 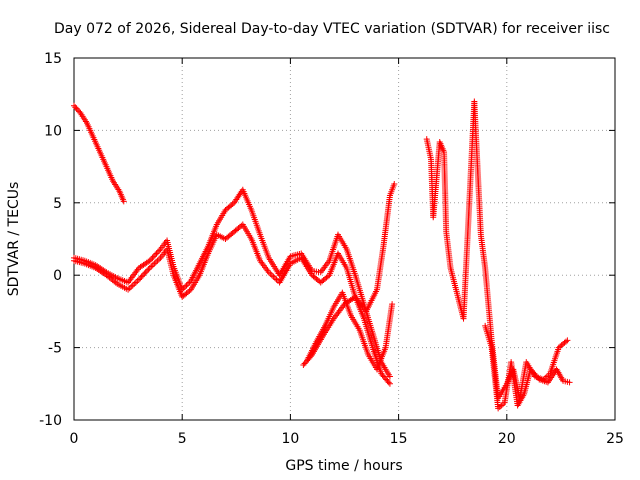 I want to click on x-tick-label: 25, so click(x=615, y=439).